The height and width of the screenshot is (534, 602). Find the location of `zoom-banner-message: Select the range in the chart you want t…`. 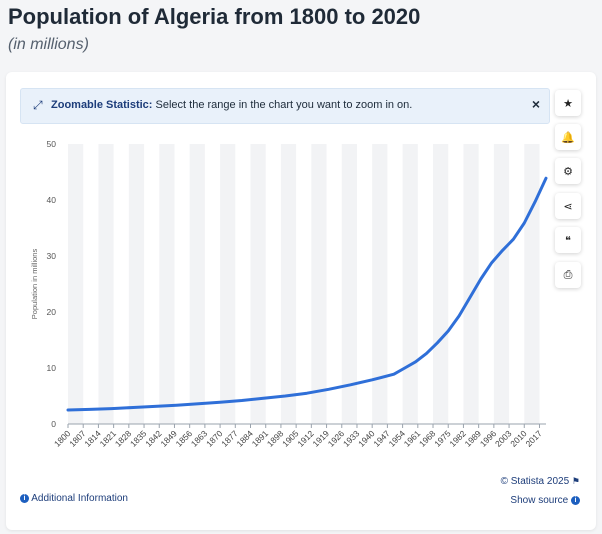

zoom-banner-message: Select the range in the chart you want t… is located at coordinates (284, 105).